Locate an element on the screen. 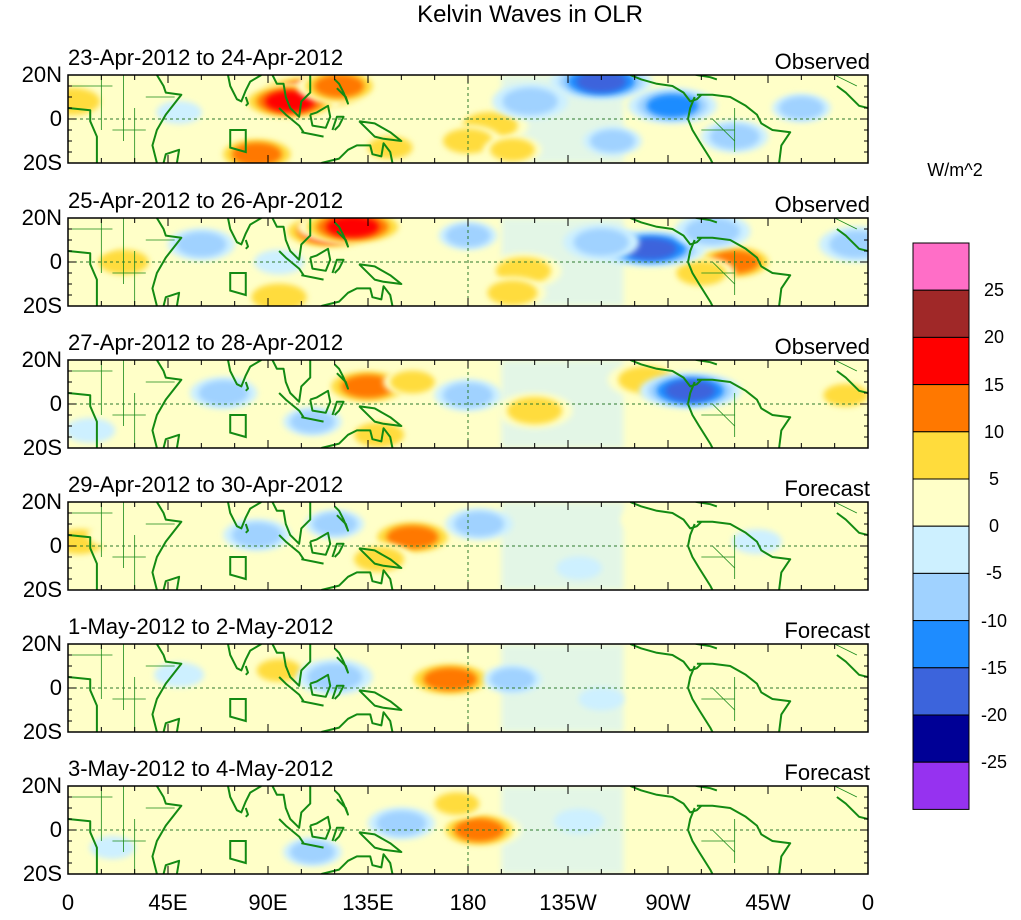 This screenshot has width=1021, height=920. lon-label: 45E is located at coordinates (168, 902).